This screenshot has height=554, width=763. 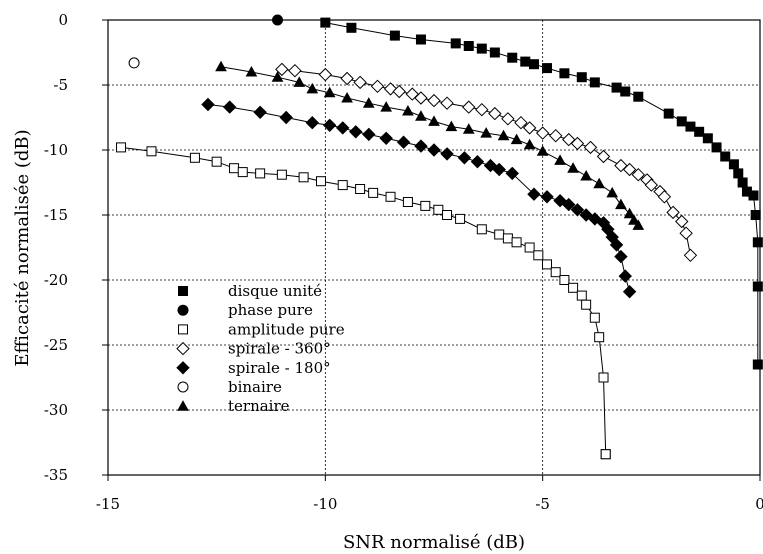 I want to click on x-tick-label: -10, so click(x=325, y=504).